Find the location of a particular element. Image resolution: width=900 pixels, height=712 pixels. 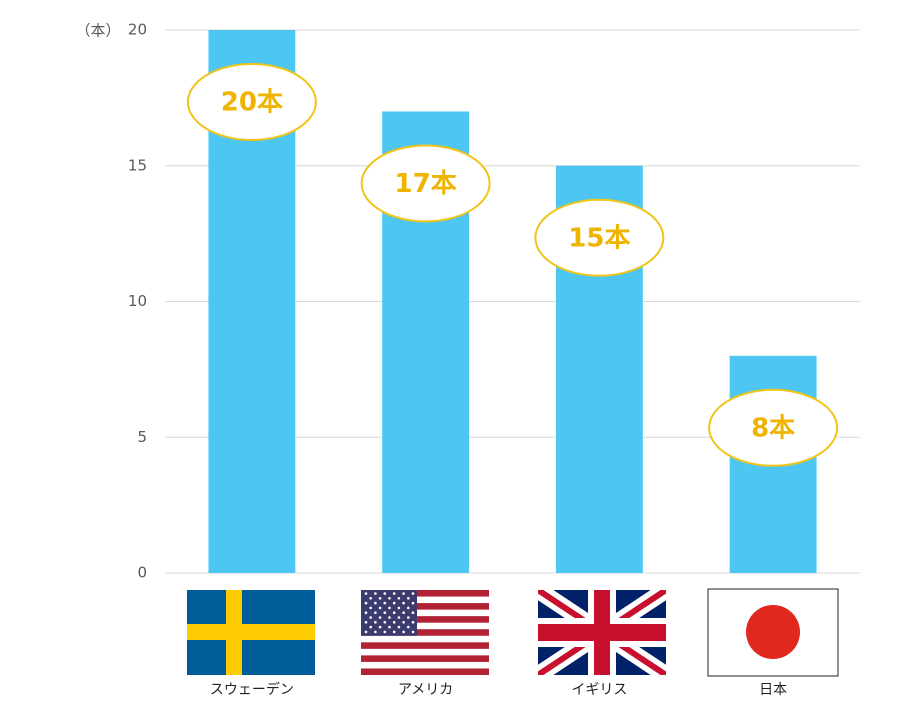

value-label: 17本 is located at coordinates (426, 184).